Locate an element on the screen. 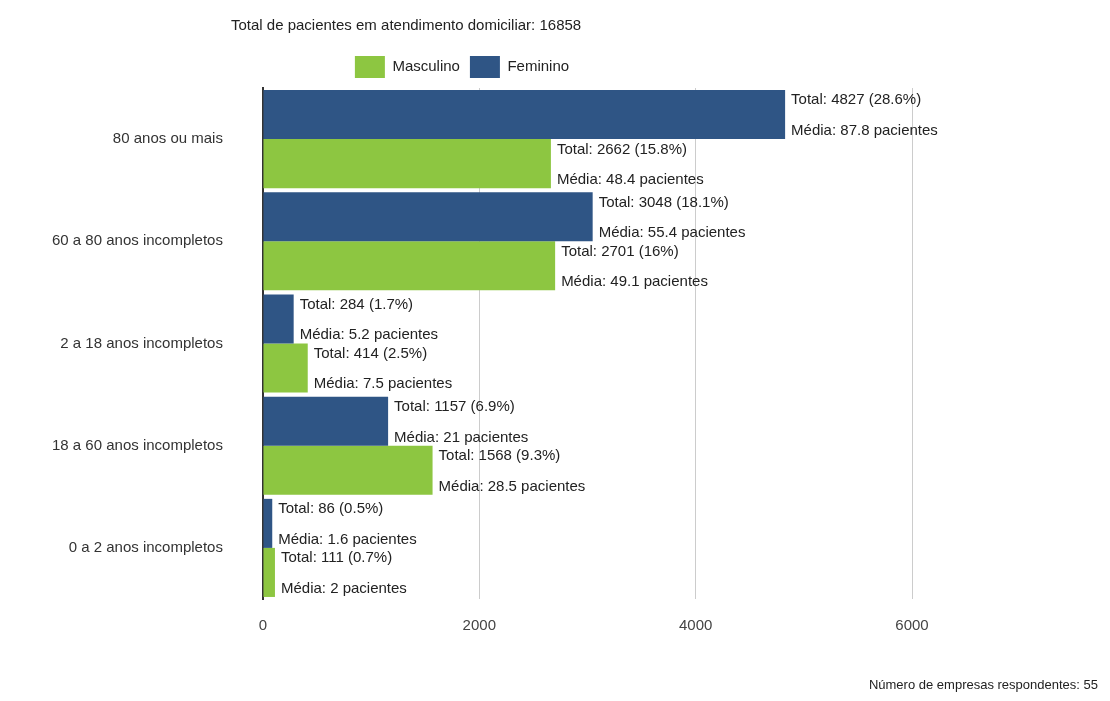 This screenshot has width=1110, height=701. data-label: Total: 2662 (15.8%) Média: 48.4 pacientes is located at coordinates (630, 163).